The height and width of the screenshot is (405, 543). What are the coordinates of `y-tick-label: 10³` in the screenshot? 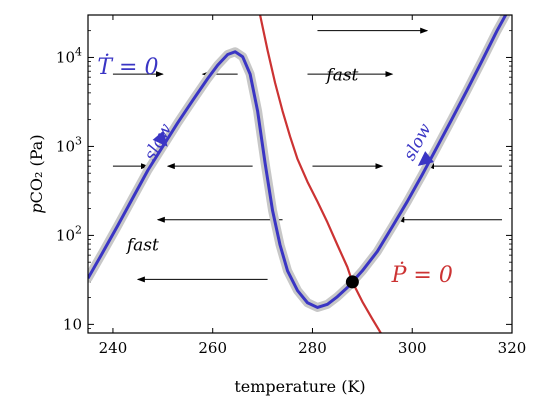 It's located at (69, 144).